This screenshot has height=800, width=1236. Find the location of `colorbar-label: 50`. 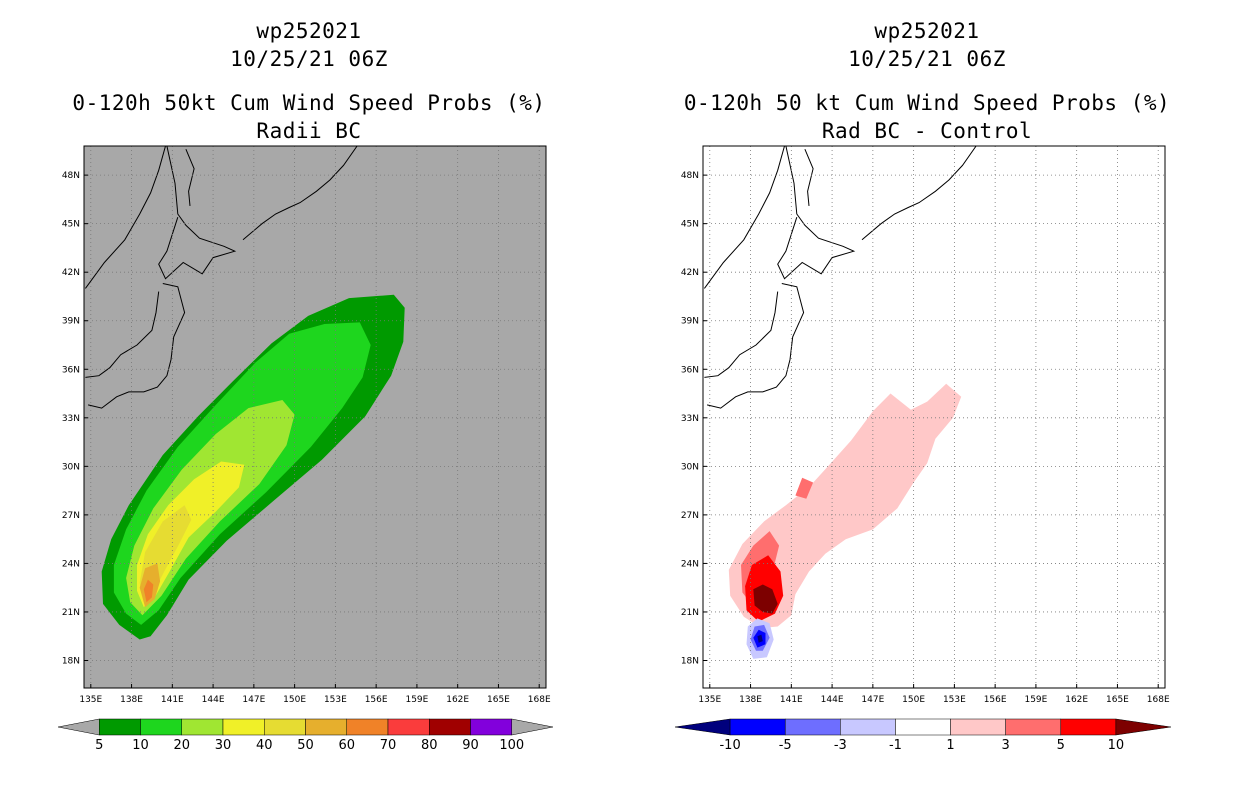

colorbar-label: 50 is located at coordinates (305, 745).